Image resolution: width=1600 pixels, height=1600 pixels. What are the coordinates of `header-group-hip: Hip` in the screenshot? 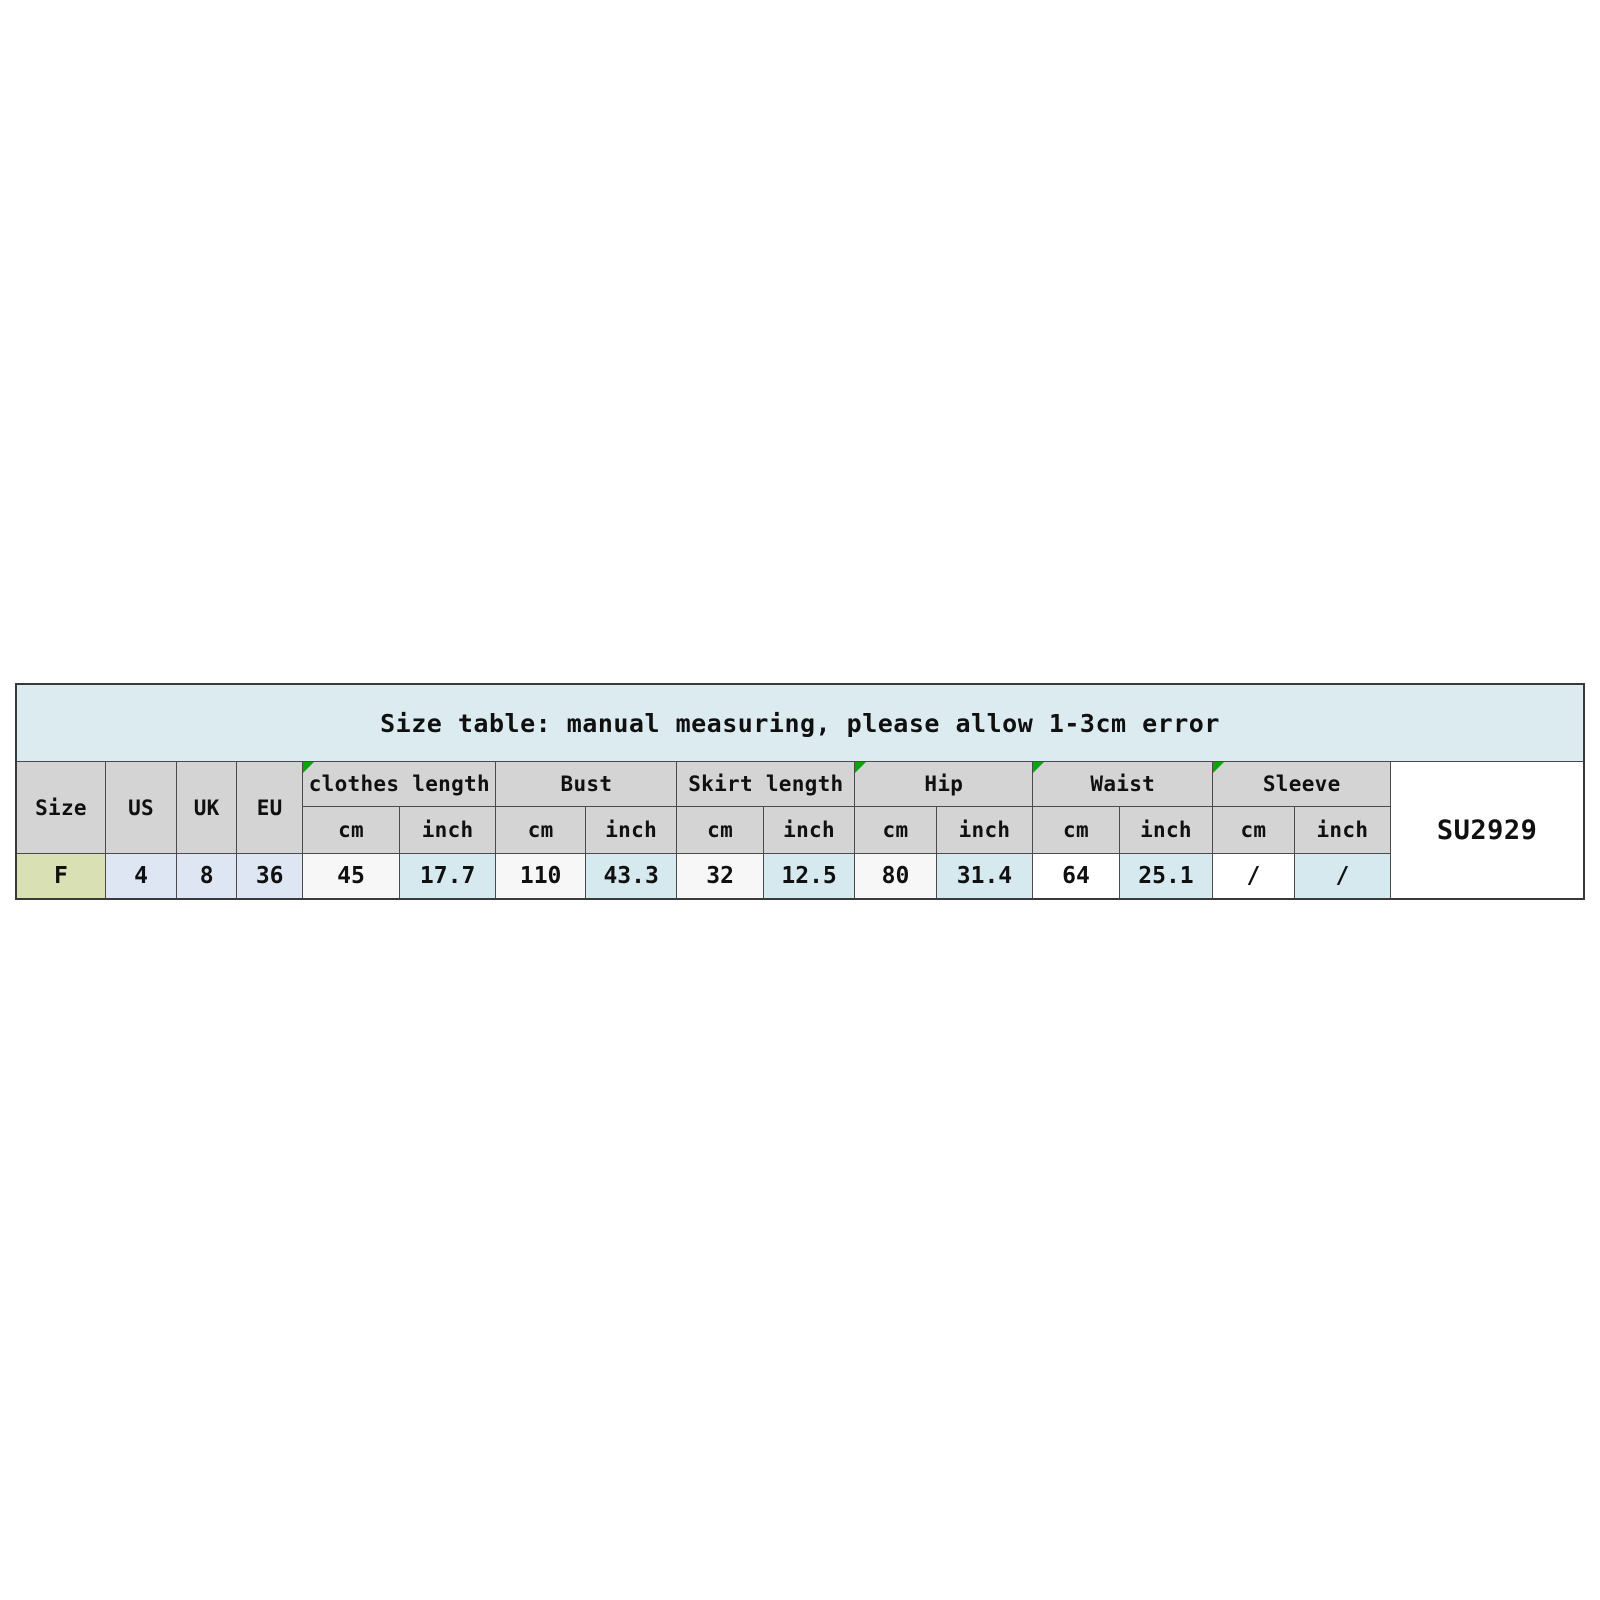 It's located at (944, 784).